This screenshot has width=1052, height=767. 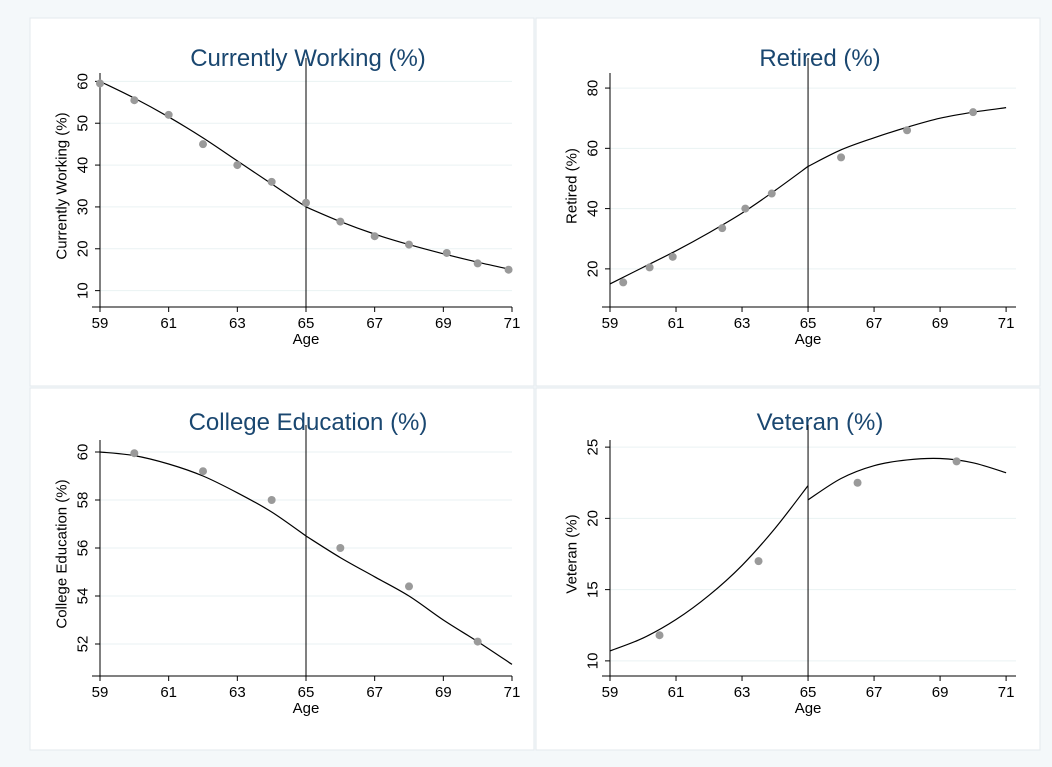 I want to click on panel-title: Veteran (%), so click(x=820, y=422).